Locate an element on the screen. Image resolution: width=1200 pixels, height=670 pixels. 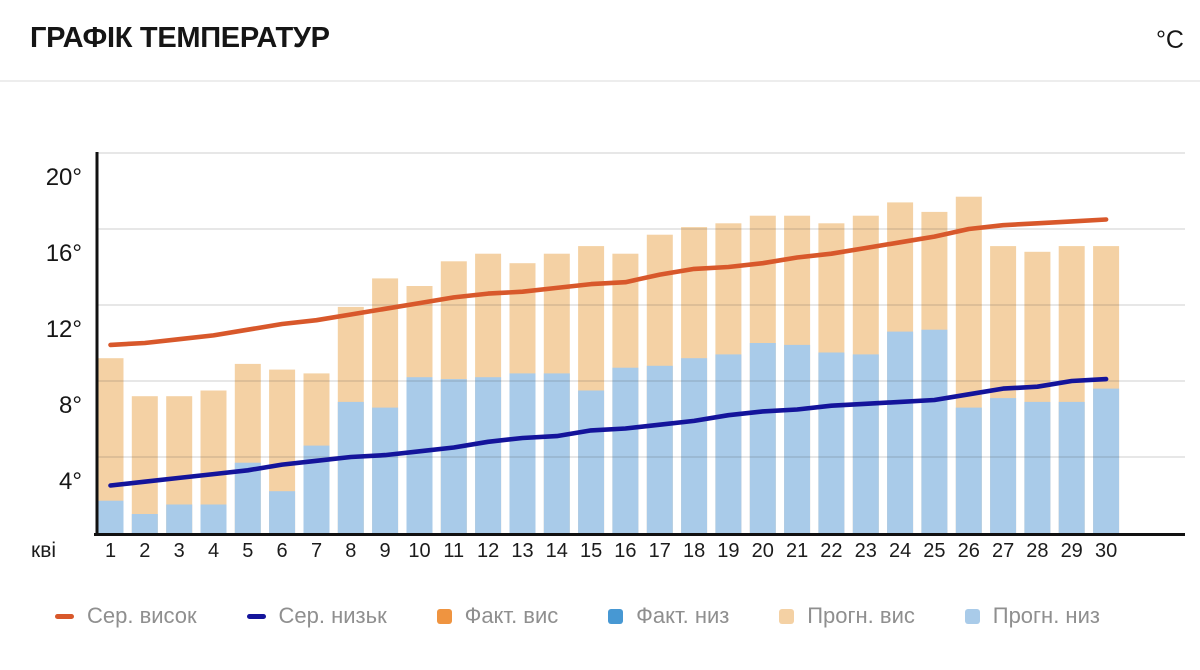
legend-item-actual-low: Факт. низ is located at coordinates (668, 616).